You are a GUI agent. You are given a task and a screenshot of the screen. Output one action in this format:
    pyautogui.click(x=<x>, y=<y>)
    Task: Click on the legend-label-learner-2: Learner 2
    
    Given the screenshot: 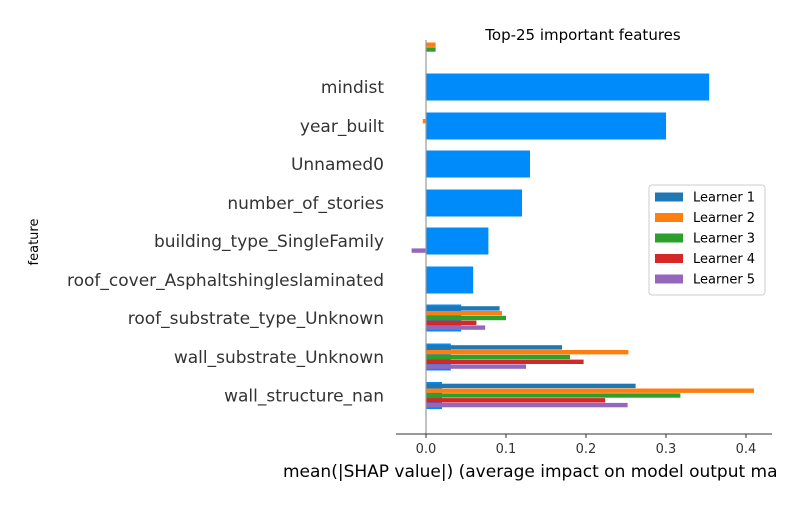 What is the action you would take?
    pyautogui.click(x=724, y=218)
    